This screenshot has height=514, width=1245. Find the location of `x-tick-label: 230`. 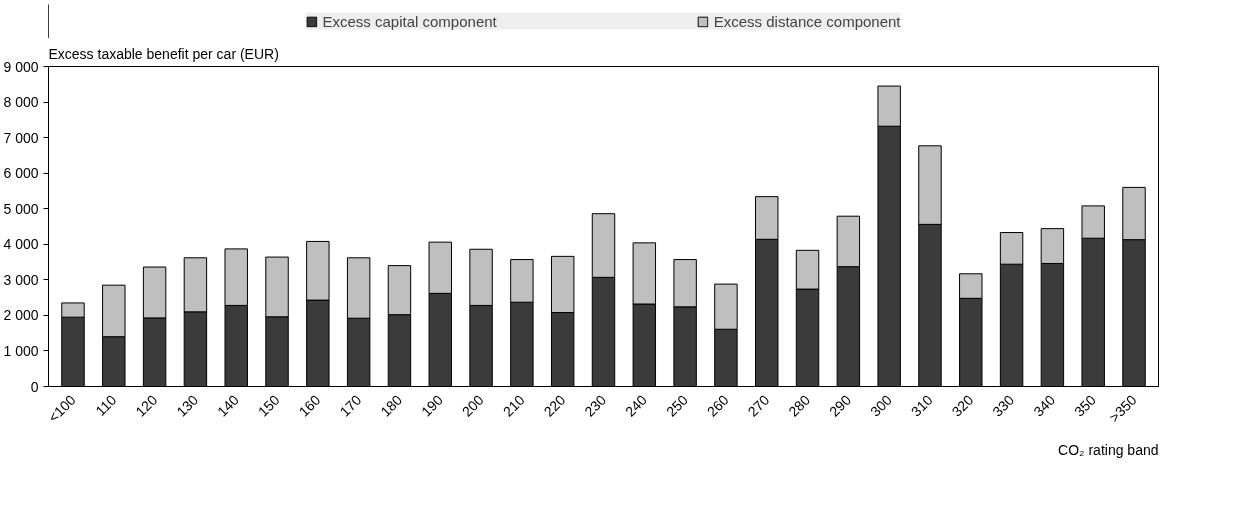

x-tick-label: 230 is located at coordinates (595, 405).